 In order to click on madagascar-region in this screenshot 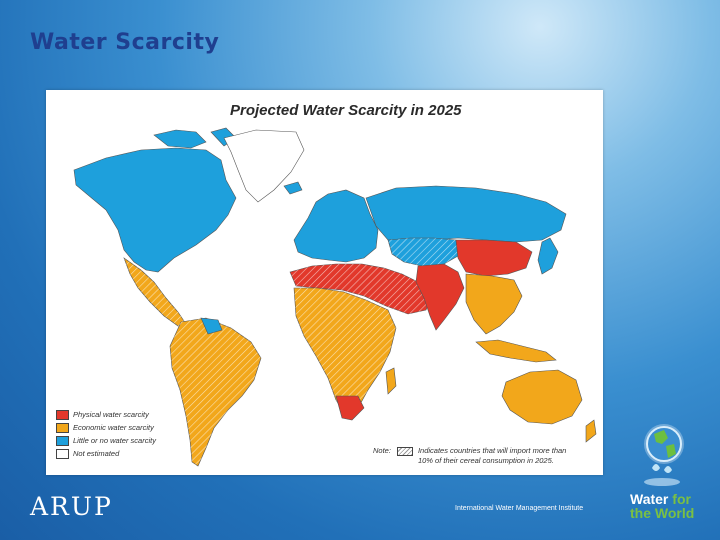, I will do `click(391, 381)`.